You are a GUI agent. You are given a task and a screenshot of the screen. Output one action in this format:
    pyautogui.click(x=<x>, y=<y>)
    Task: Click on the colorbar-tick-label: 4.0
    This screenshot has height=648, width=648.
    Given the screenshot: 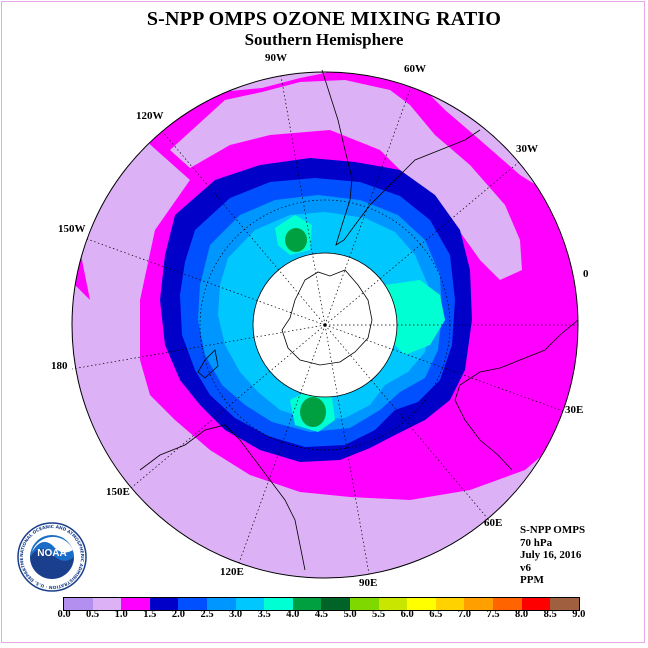 What is the action you would take?
    pyautogui.click(x=293, y=614)
    